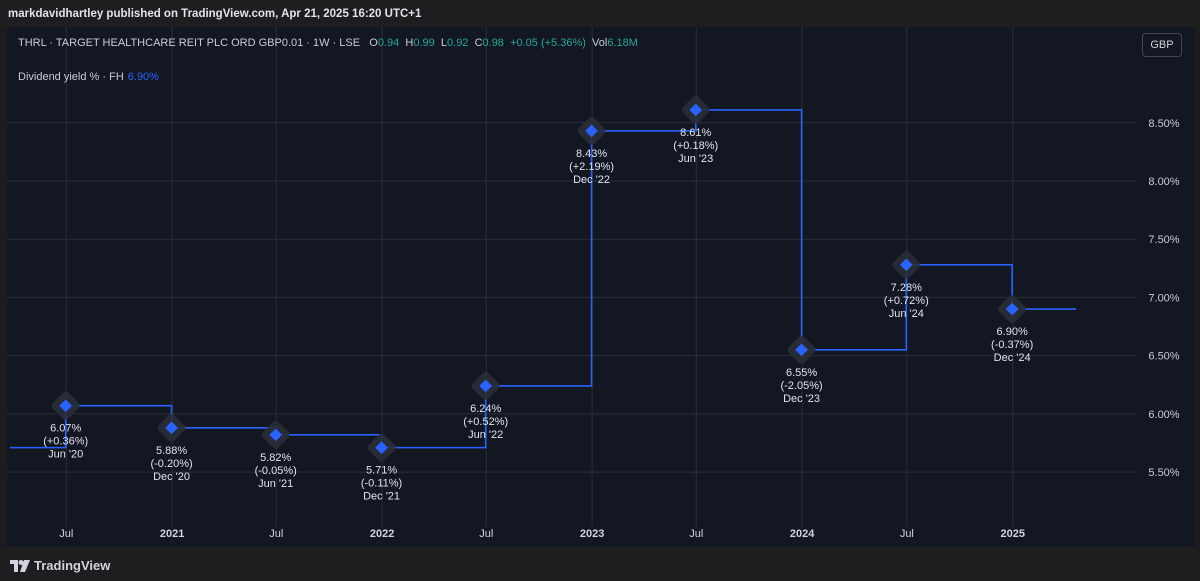 This screenshot has height=581, width=1200. What do you see at coordinates (485, 409) in the screenshot?
I see `data-label-value: 6.24%` at bounding box center [485, 409].